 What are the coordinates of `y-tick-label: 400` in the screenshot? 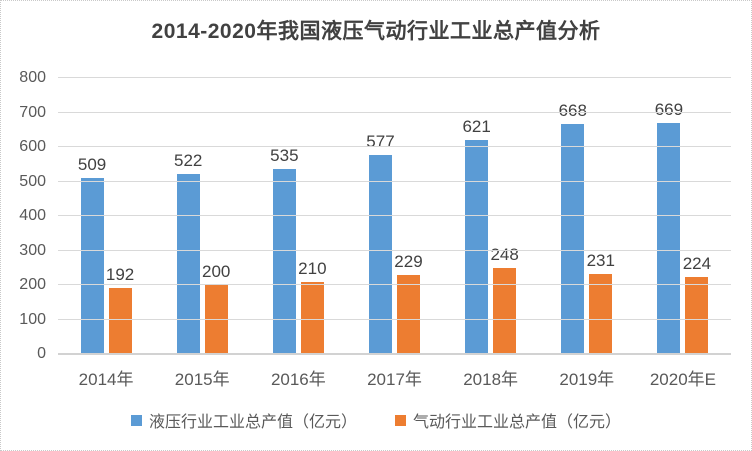 It's located at (32, 215).